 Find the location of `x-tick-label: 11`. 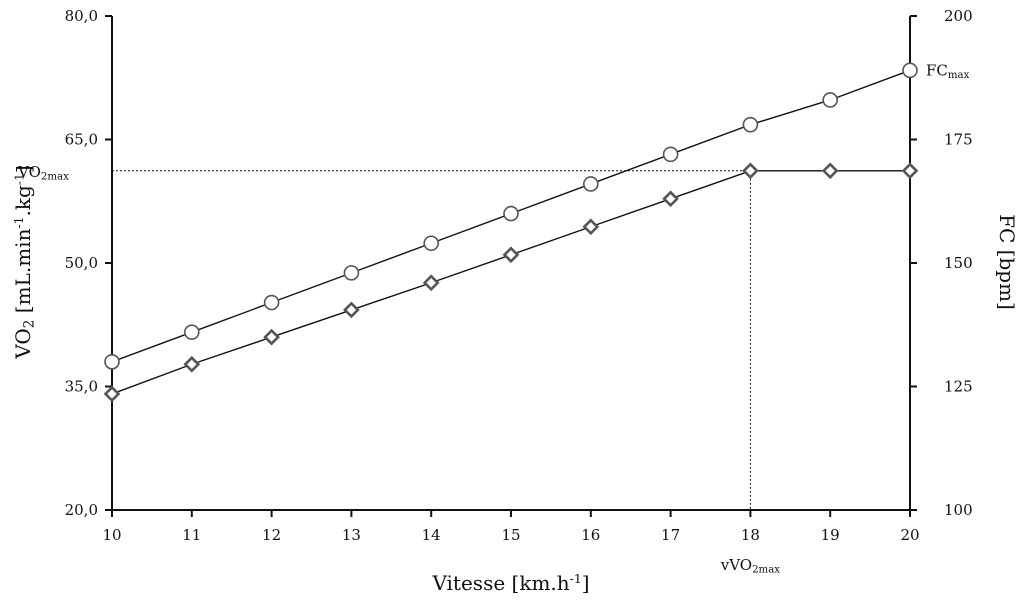

x-tick-label: 11 is located at coordinates (191, 535).